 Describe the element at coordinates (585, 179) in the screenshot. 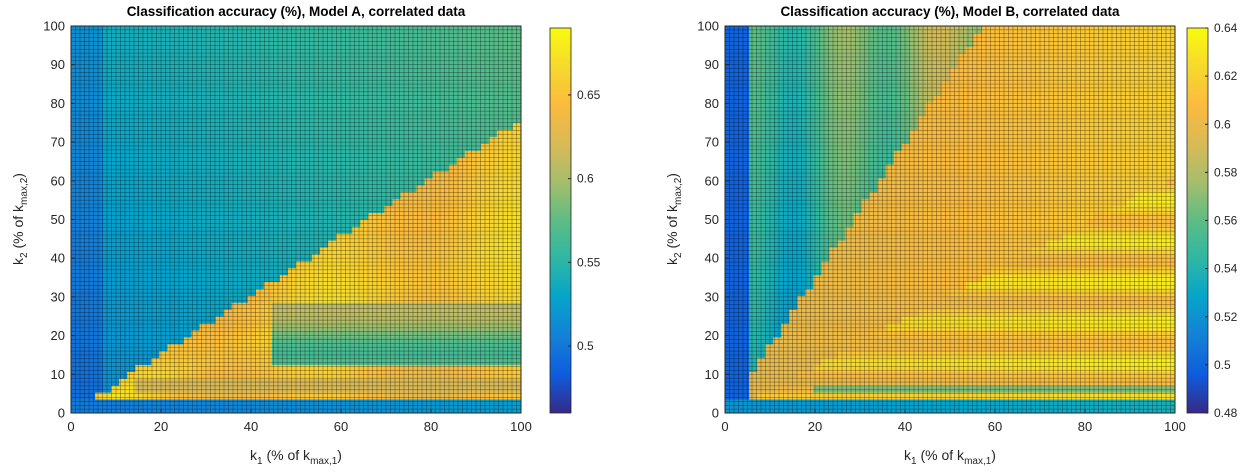

I see `colorbar-tick-label: 0.6` at that location.